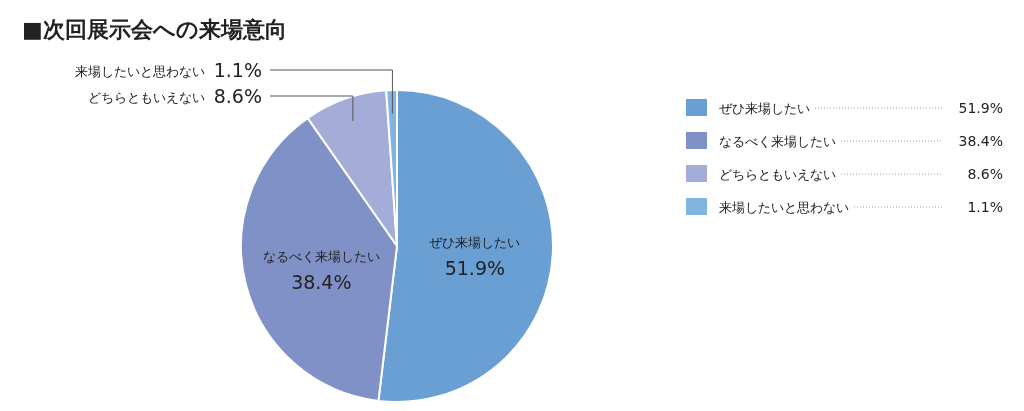 This screenshot has height=411, width=1024. I want to click on legend-label: ぜひ来場したい, so click(764, 108).